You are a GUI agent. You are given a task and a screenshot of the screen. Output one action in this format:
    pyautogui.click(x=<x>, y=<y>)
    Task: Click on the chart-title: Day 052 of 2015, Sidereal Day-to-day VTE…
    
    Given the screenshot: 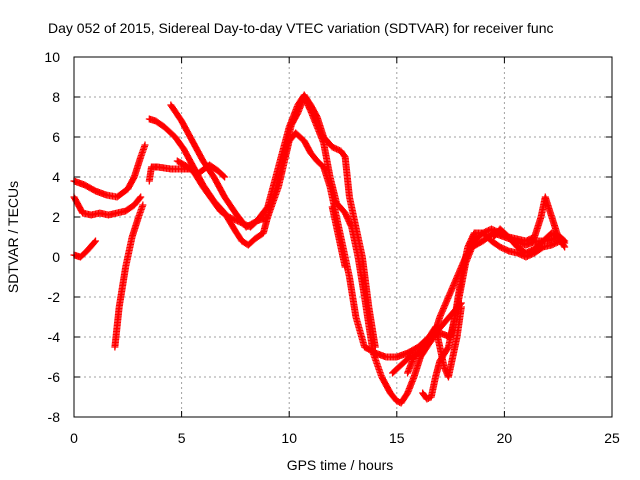 What is the action you would take?
    pyautogui.click(x=301, y=28)
    